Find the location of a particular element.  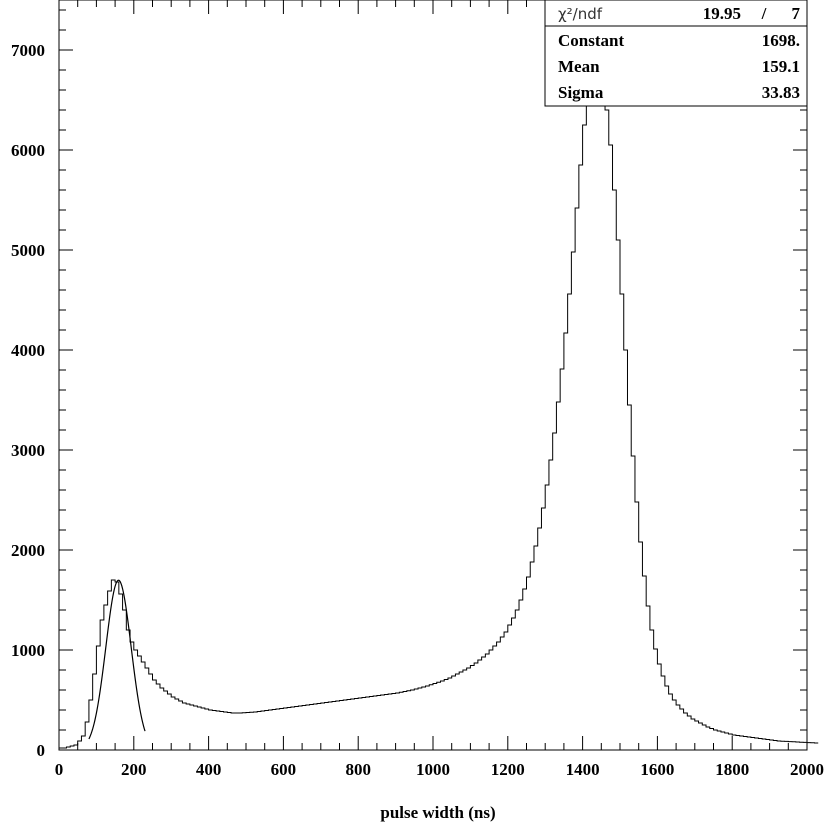

y-tick-label: 1000 is located at coordinates (28, 650).